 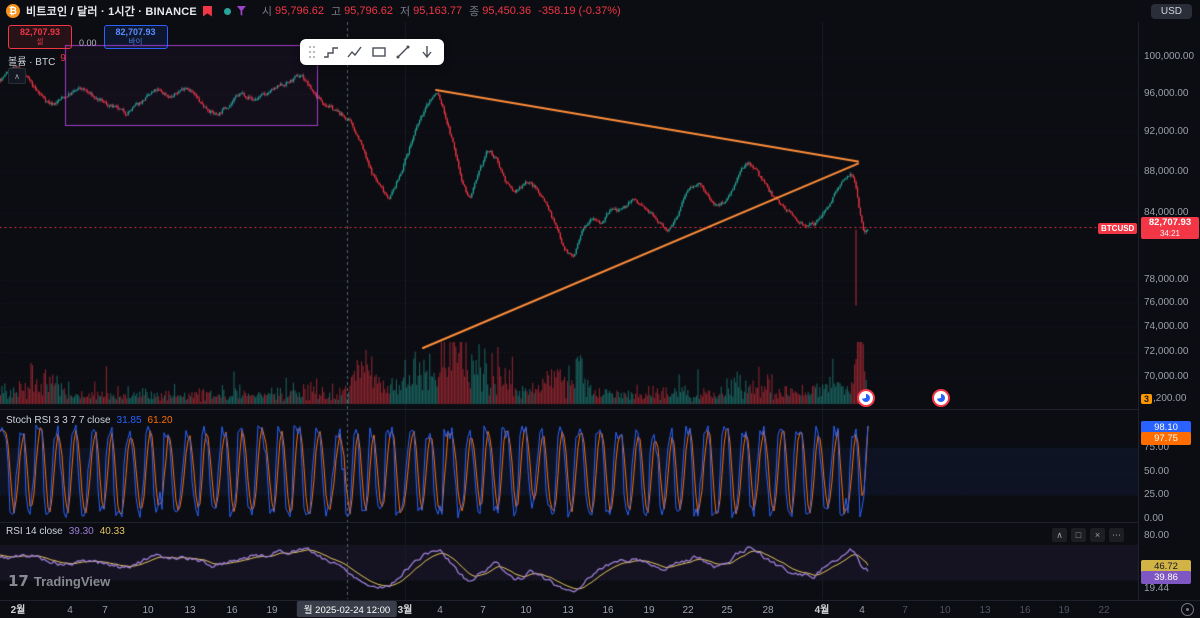 I want to click on price-scale-label: 88,000.00, so click(x=1166, y=171).